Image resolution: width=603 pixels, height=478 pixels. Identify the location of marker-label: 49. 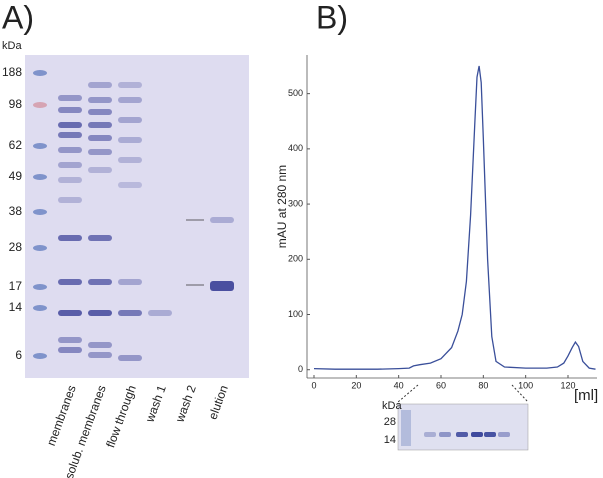
(16, 176).